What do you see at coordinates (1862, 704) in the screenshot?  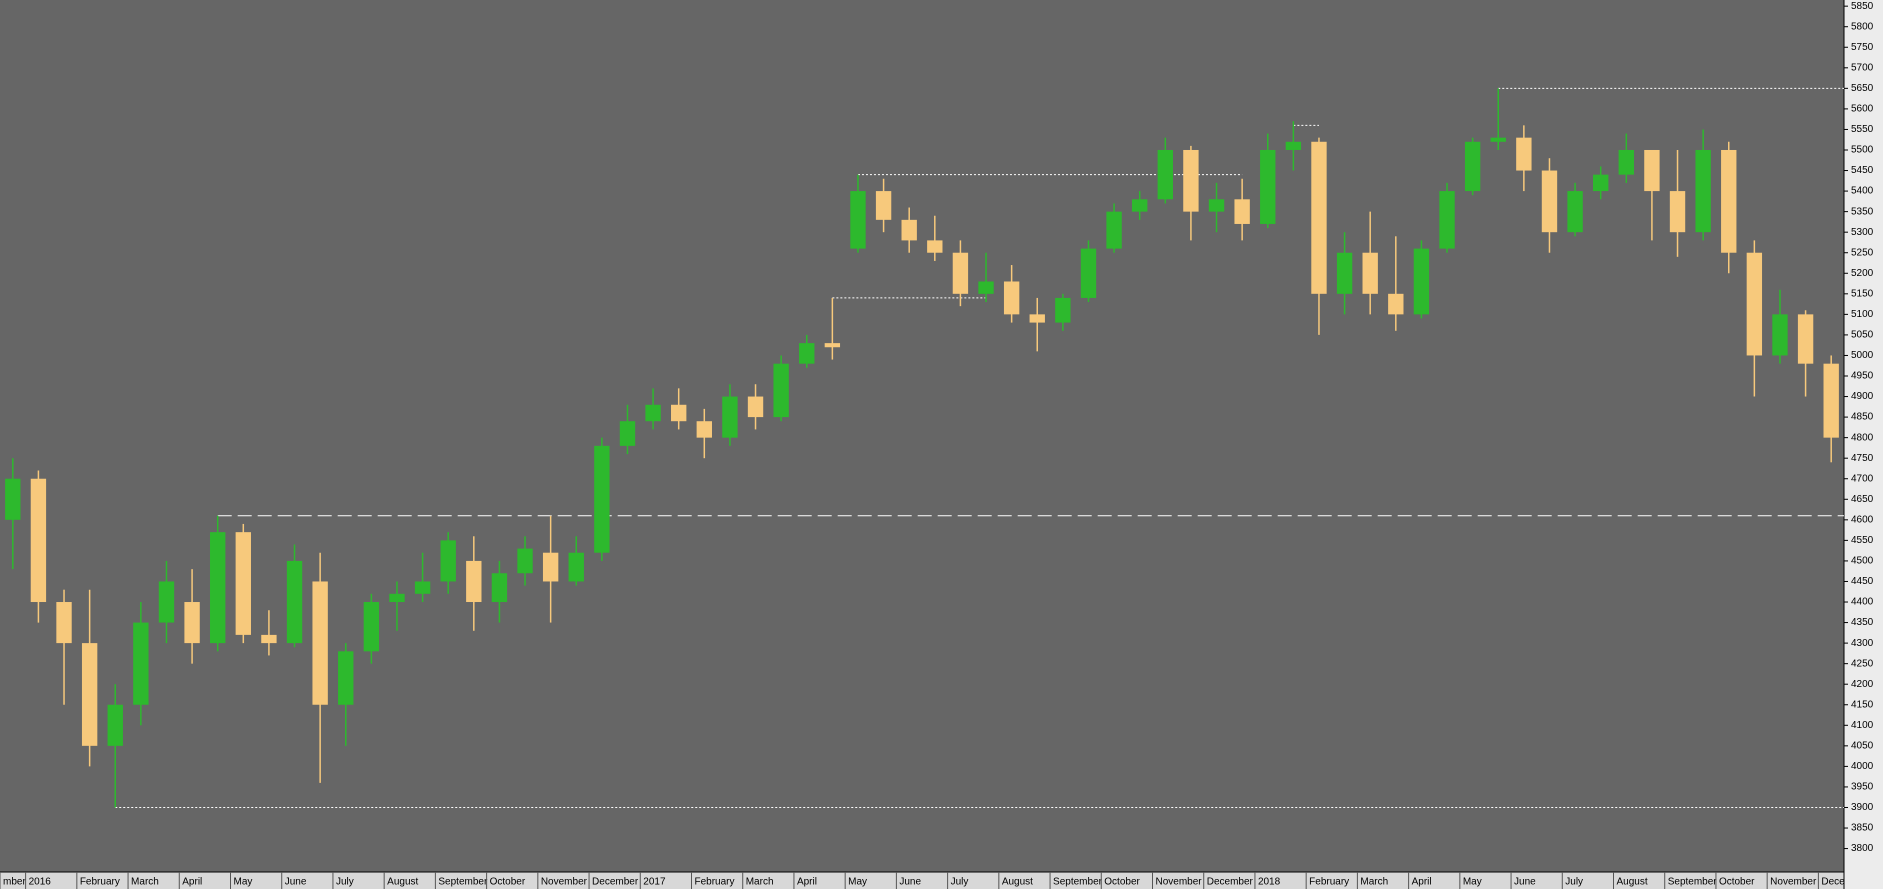 I see `y-tick-label: 4150` at bounding box center [1862, 704].